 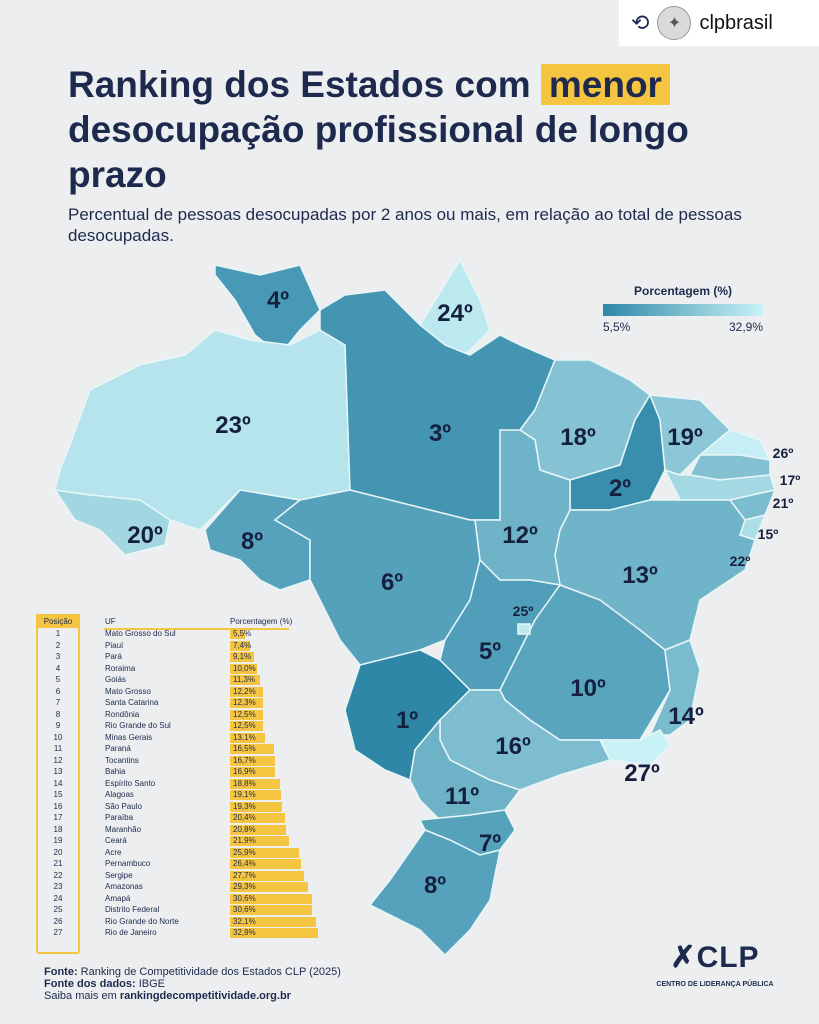 What do you see at coordinates (783, 453) in the screenshot?
I see `map-label-rn: 26º` at bounding box center [783, 453].